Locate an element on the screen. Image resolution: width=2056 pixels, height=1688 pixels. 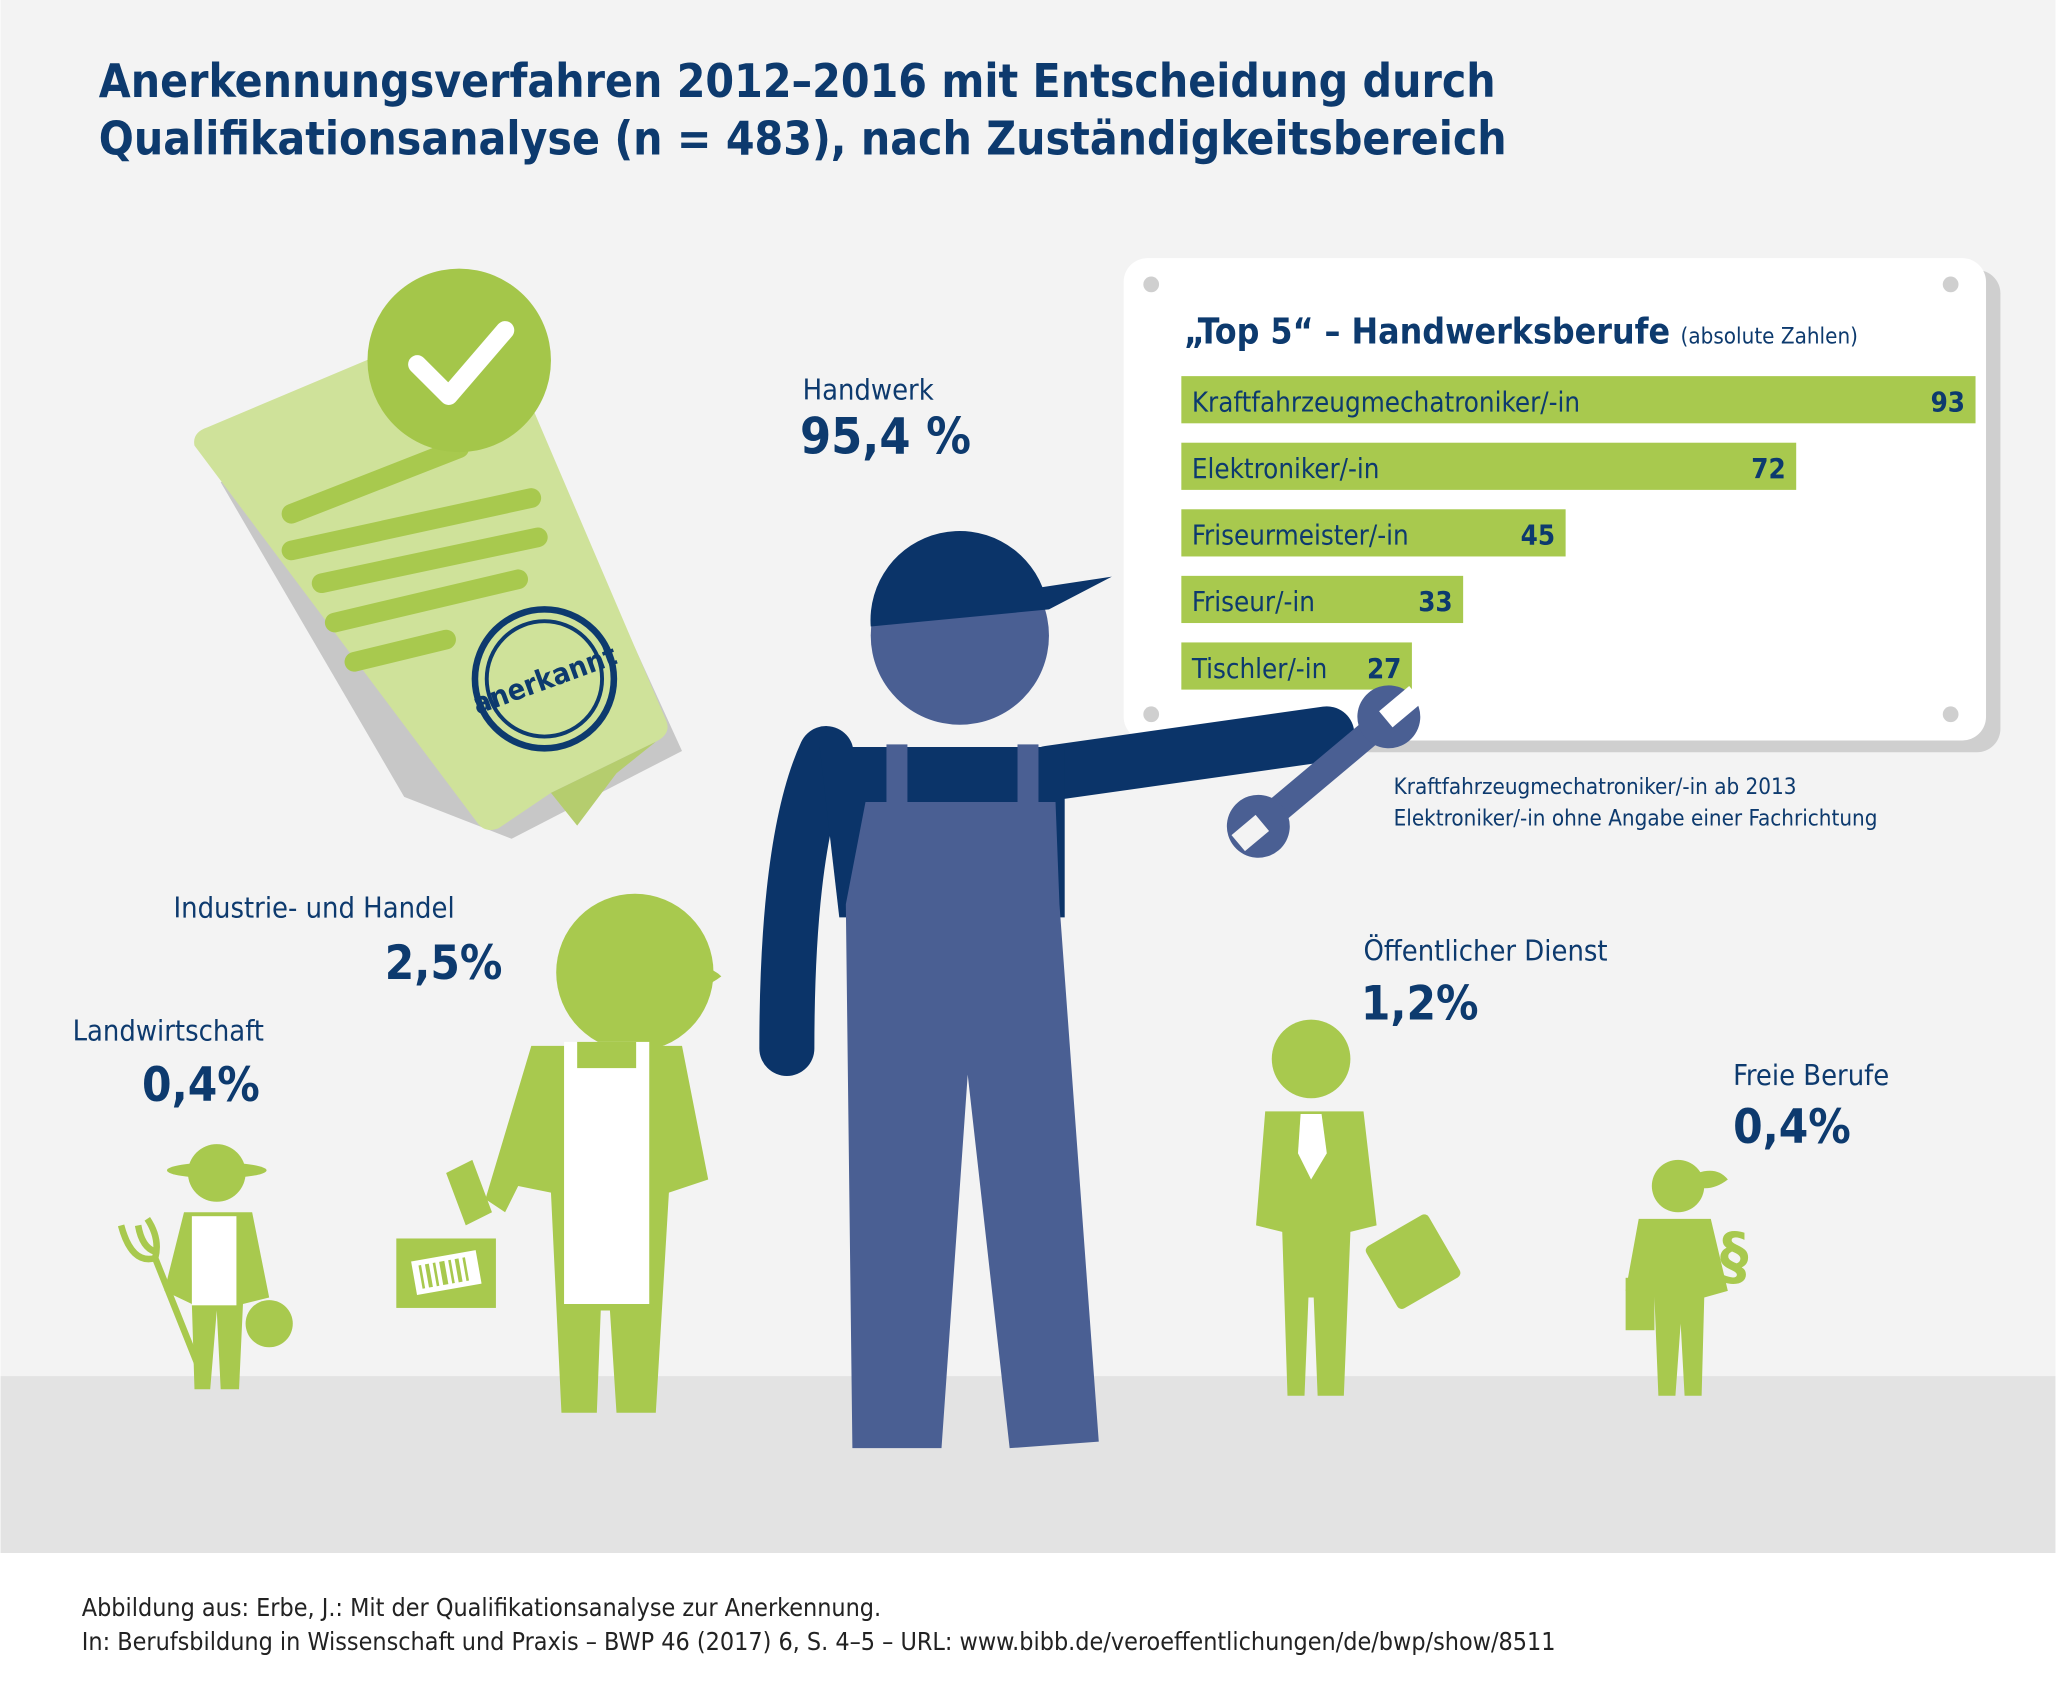
landwirtschaft-label: Landwirtschaft is located at coordinates (168, 1031).